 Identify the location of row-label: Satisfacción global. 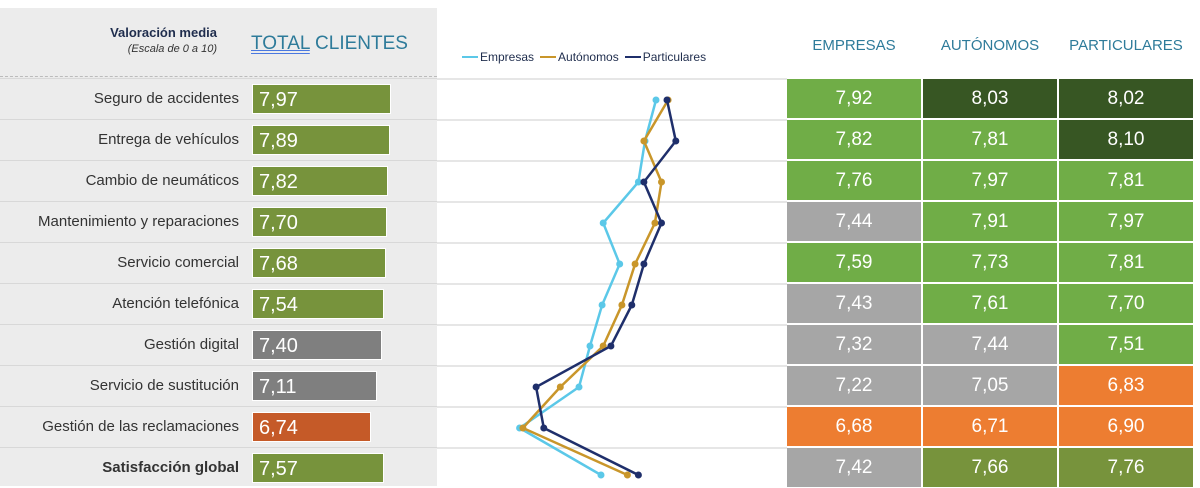
(170, 467).